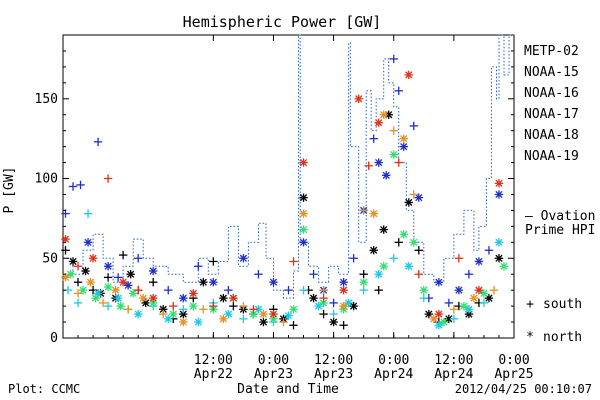 This screenshot has width=600, height=400. What do you see at coordinates (530, 304) in the screenshot?
I see `legend-marker-symbol: +` at bounding box center [530, 304].